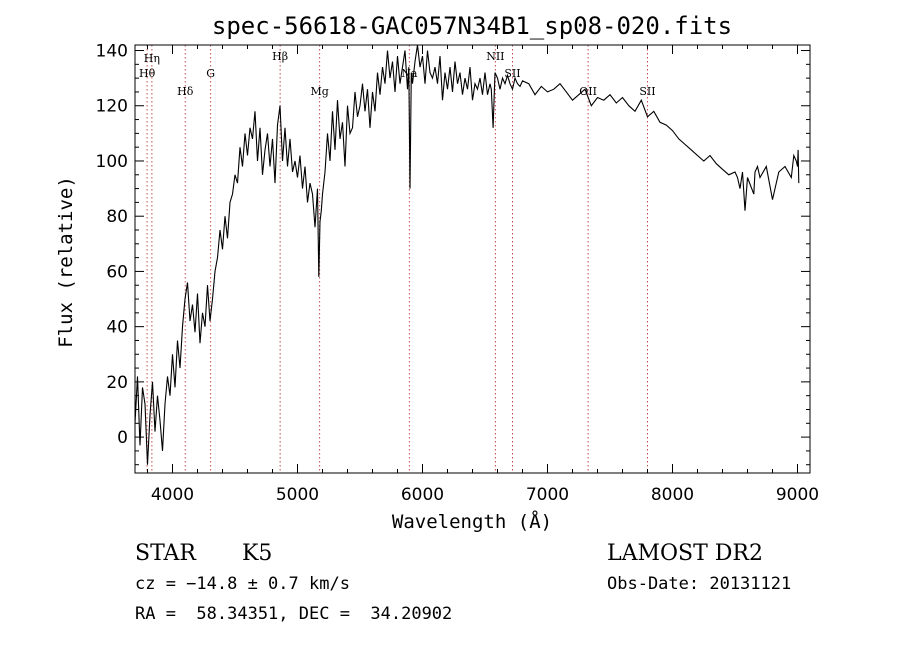  What do you see at coordinates (495, 56) in the screenshot?
I see `spectral-line-label: NII` at bounding box center [495, 56].